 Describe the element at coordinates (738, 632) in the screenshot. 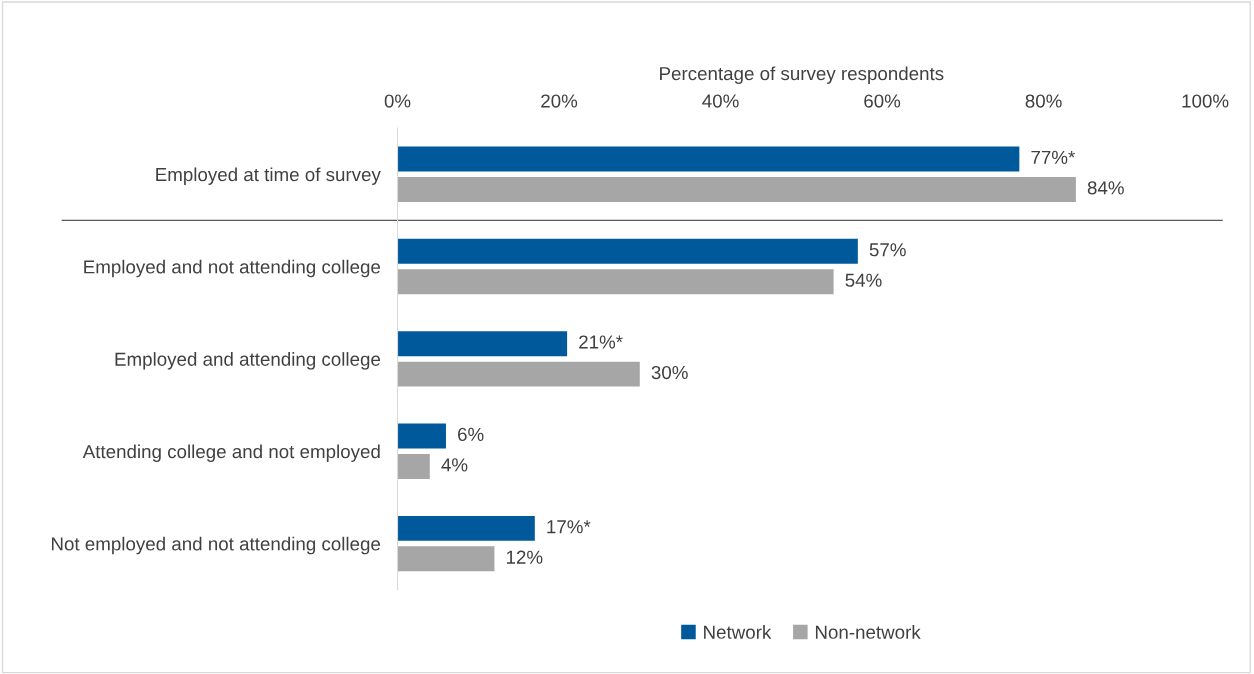

I see `legend-label: Network` at that location.